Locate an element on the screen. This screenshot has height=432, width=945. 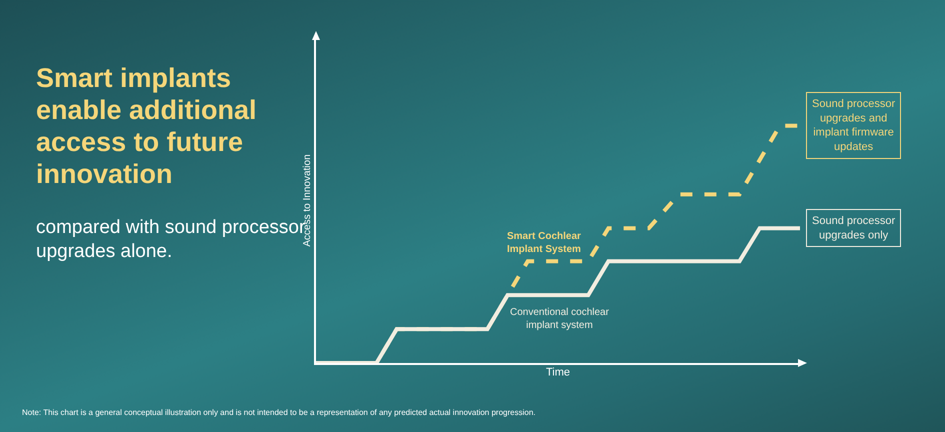
x-axis-title: Time is located at coordinates (558, 372).